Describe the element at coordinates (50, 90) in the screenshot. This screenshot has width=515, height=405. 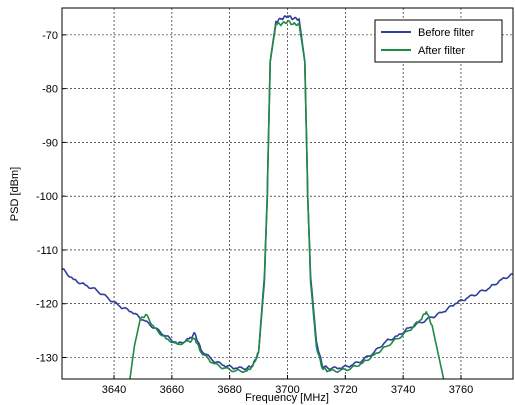
I see `y-tick-label: -80` at that location.